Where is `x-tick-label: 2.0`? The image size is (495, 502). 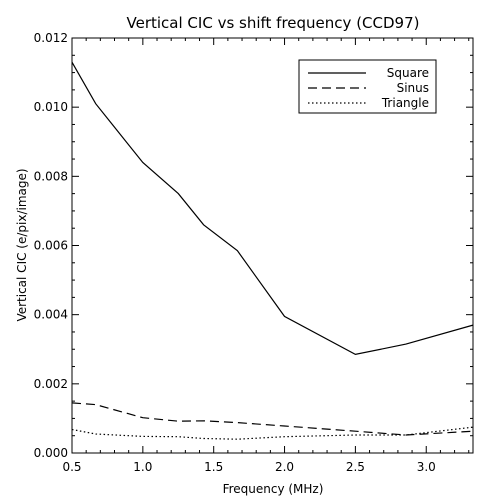 x-tick-label: 2.0 is located at coordinates (284, 467).